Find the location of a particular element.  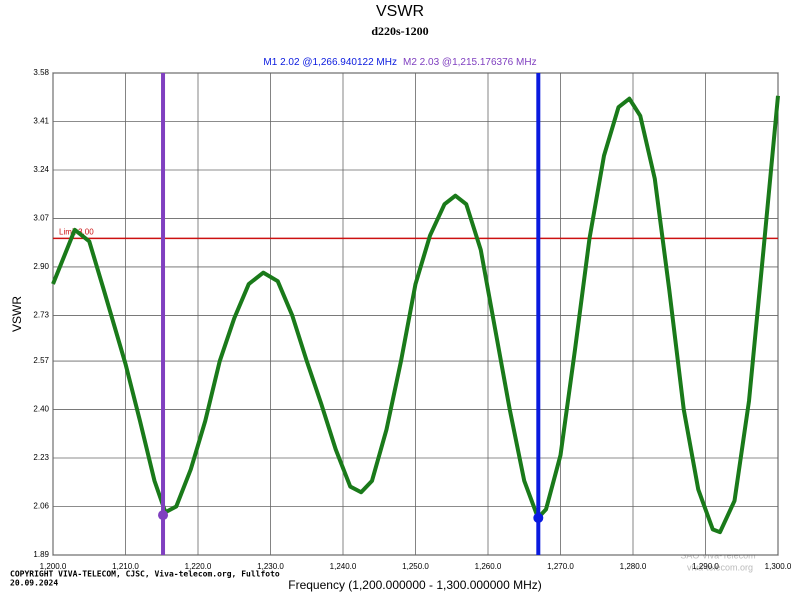

watermark: viva-telecom.org is located at coordinates (720, 567).